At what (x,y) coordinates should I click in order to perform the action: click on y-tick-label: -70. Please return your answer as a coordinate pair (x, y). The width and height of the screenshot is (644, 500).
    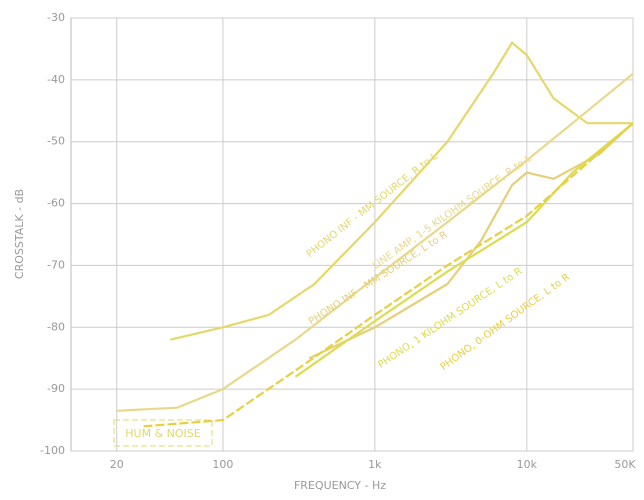
    Looking at the image, I should click on (56, 264).